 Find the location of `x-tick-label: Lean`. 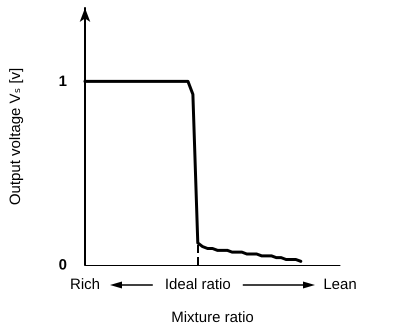

x-tick-label: Lean is located at coordinates (340, 284).